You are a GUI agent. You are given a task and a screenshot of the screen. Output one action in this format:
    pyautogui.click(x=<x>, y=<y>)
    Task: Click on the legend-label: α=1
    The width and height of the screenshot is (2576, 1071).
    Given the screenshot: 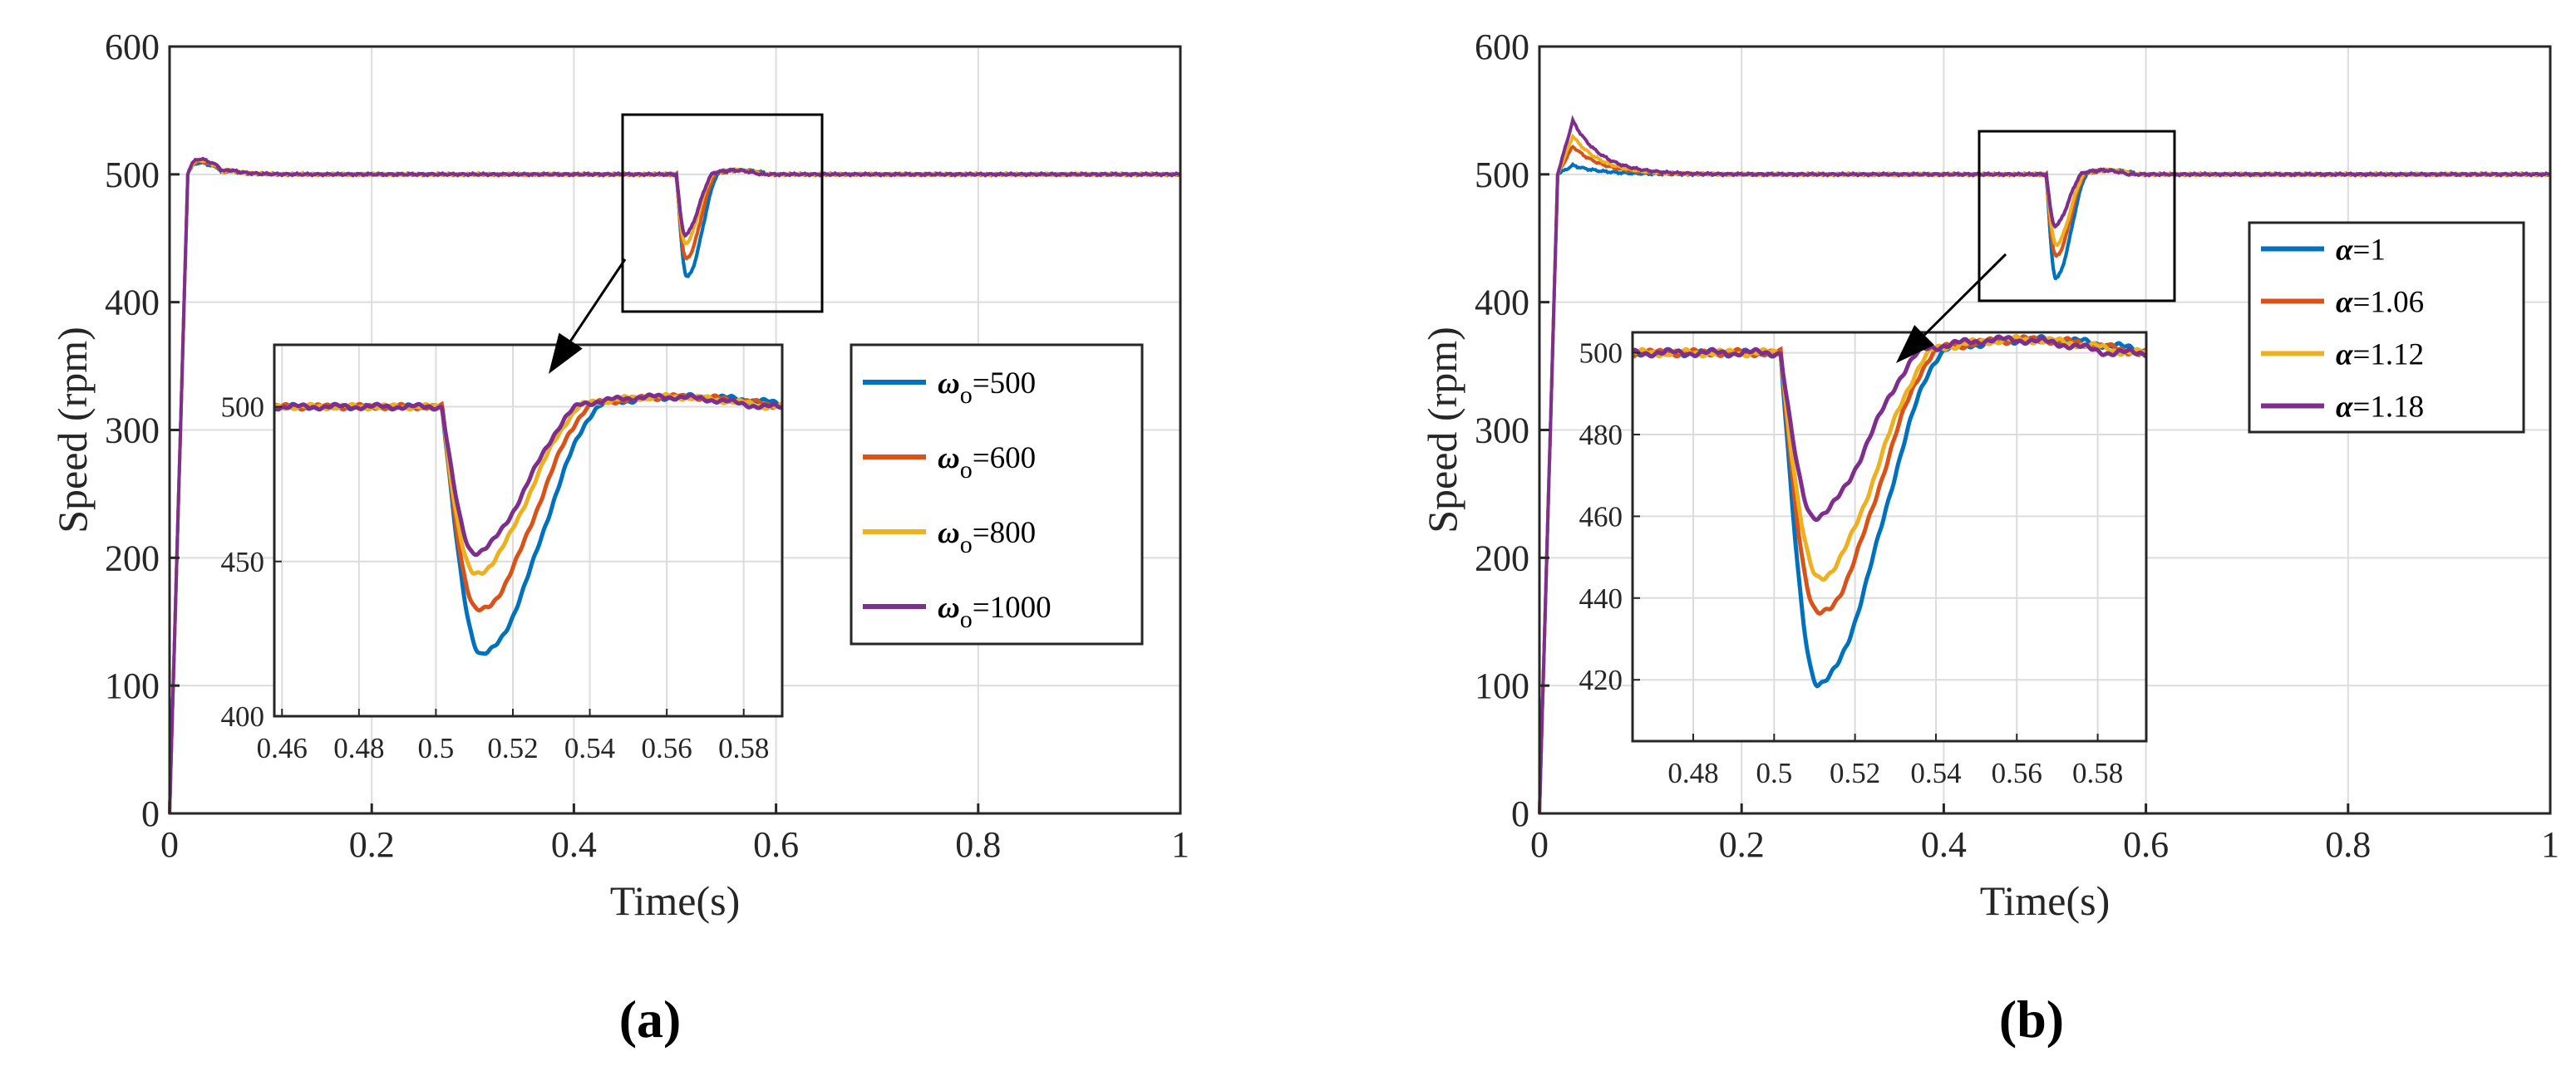 What is the action you would take?
    pyautogui.click(x=2361, y=250)
    